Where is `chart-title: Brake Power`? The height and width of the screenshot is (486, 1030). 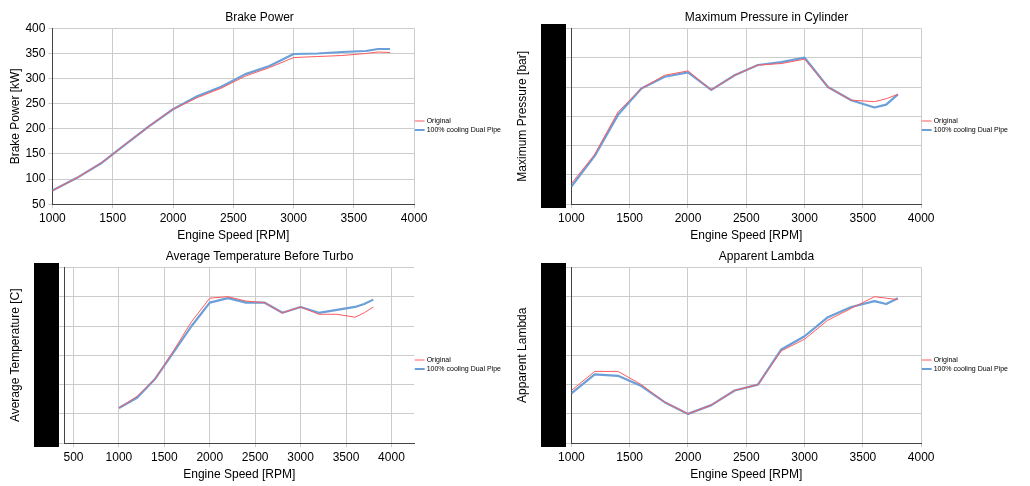
chart-title: Brake Power is located at coordinates (259, 16).